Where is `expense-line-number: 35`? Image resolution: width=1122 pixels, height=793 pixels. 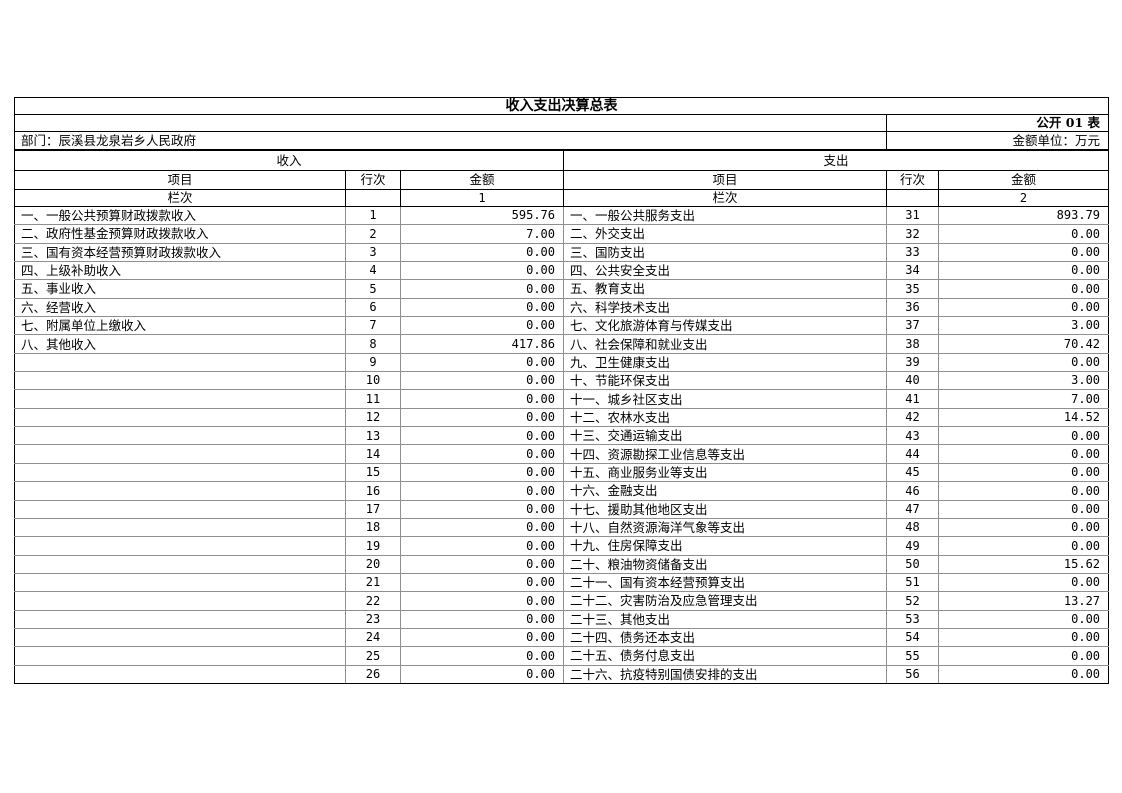
expense-line-number: 35 is located at coordinates (912, 289).